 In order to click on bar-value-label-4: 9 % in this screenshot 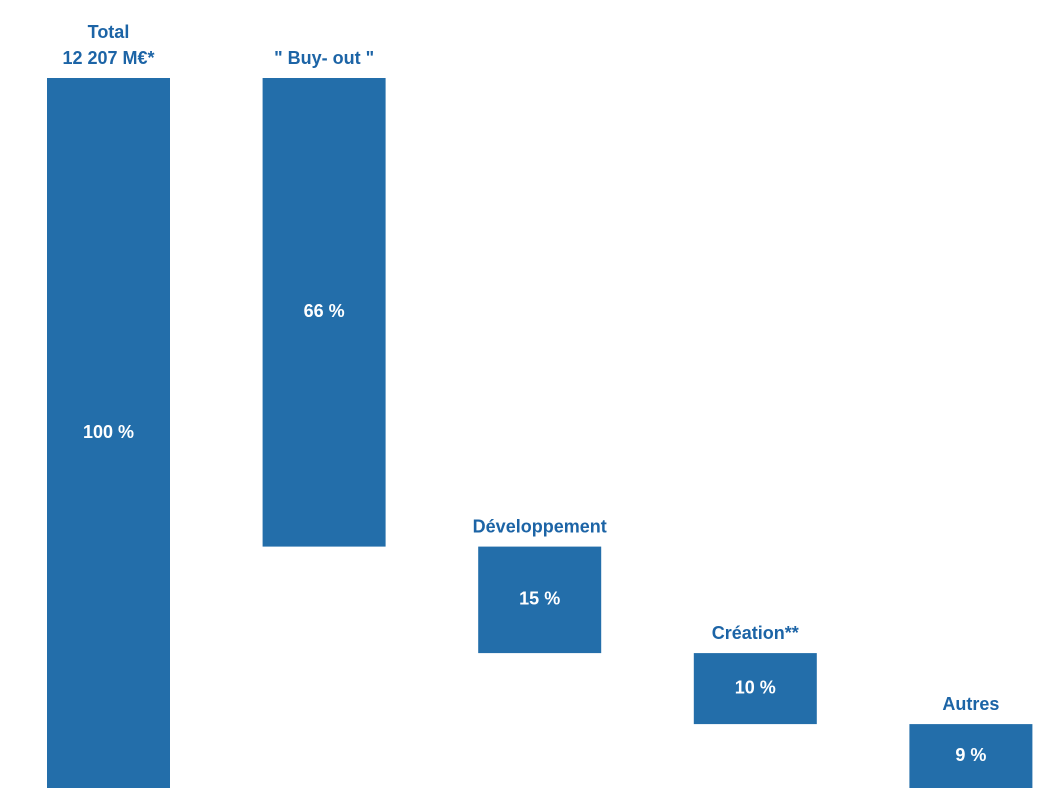, I will do `click(970, 755)`.